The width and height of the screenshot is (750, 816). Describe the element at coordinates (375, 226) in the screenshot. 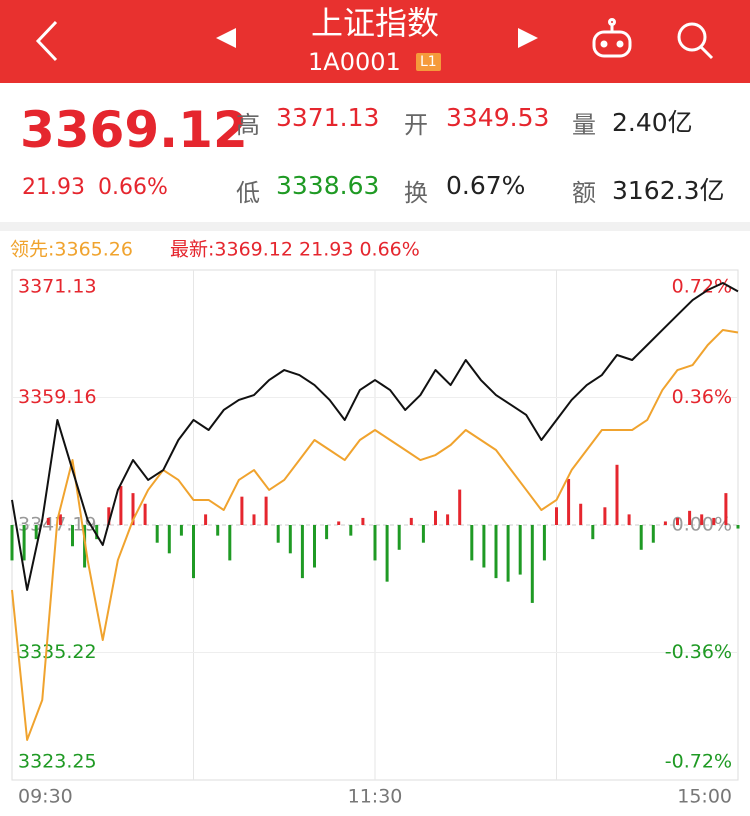

I see `separator` at that location.